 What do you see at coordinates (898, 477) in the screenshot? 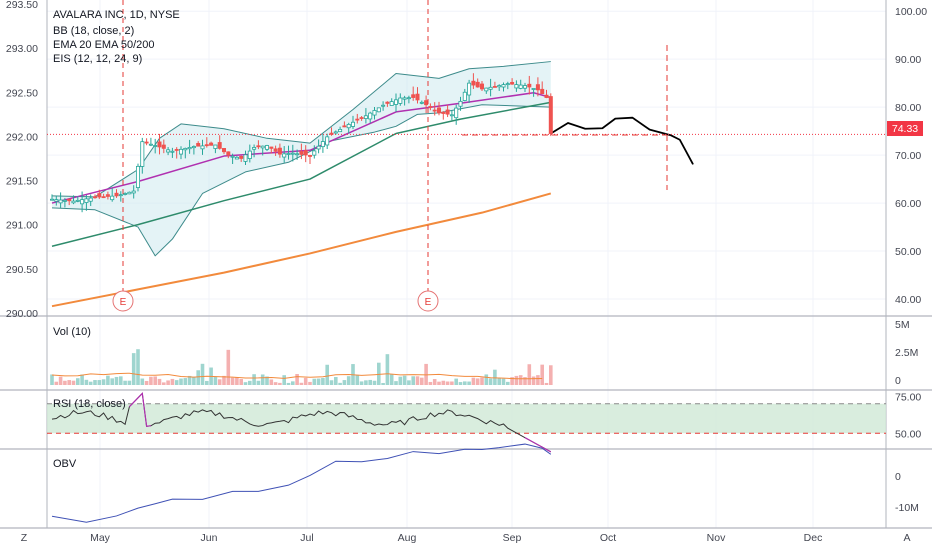
I see `obv-axis-tick: 0` at bounding box center [898, 477].